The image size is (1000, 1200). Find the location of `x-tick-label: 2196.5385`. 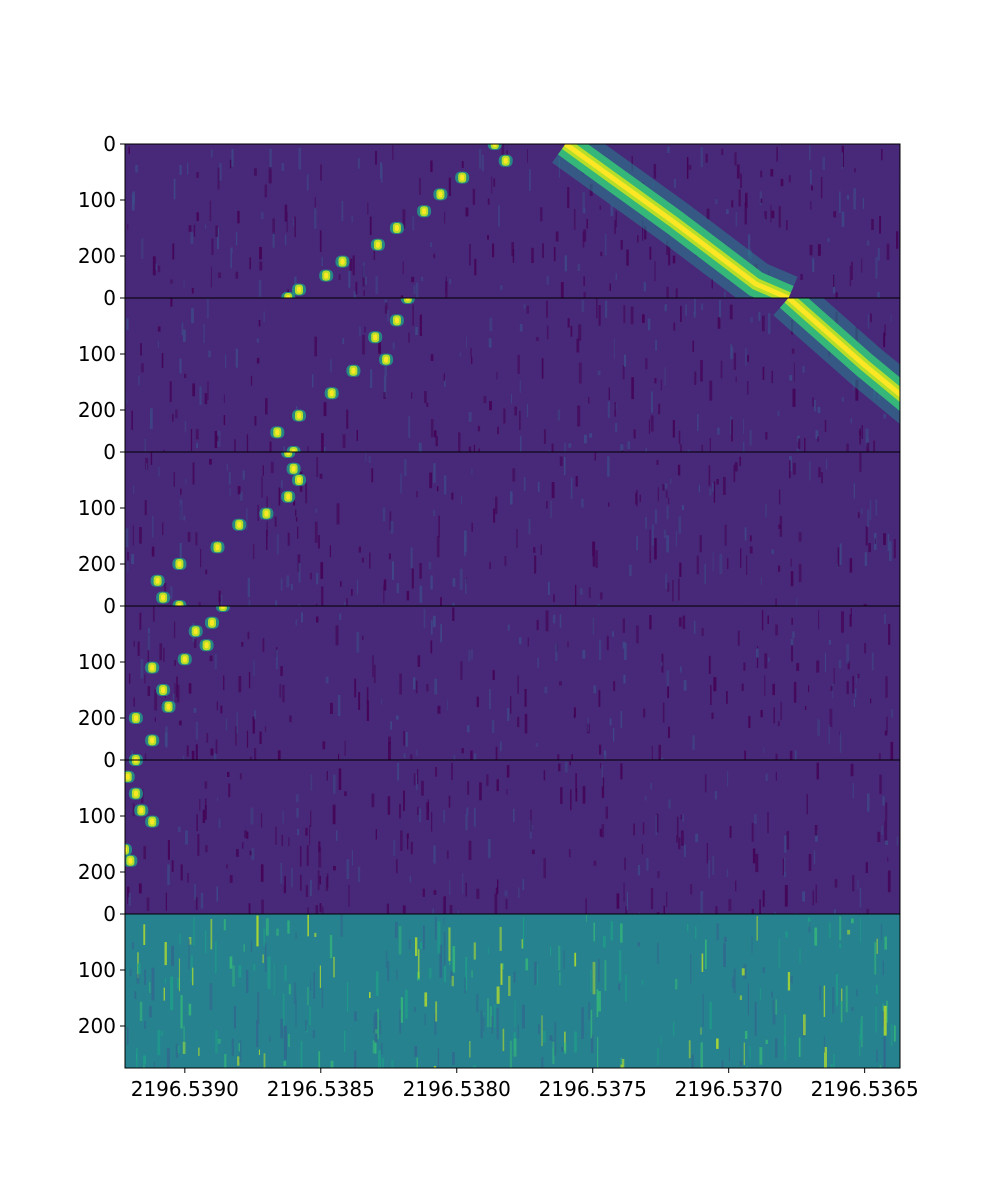

x-tick-label: 2196.5385 is located at coordinates (321, 1089).